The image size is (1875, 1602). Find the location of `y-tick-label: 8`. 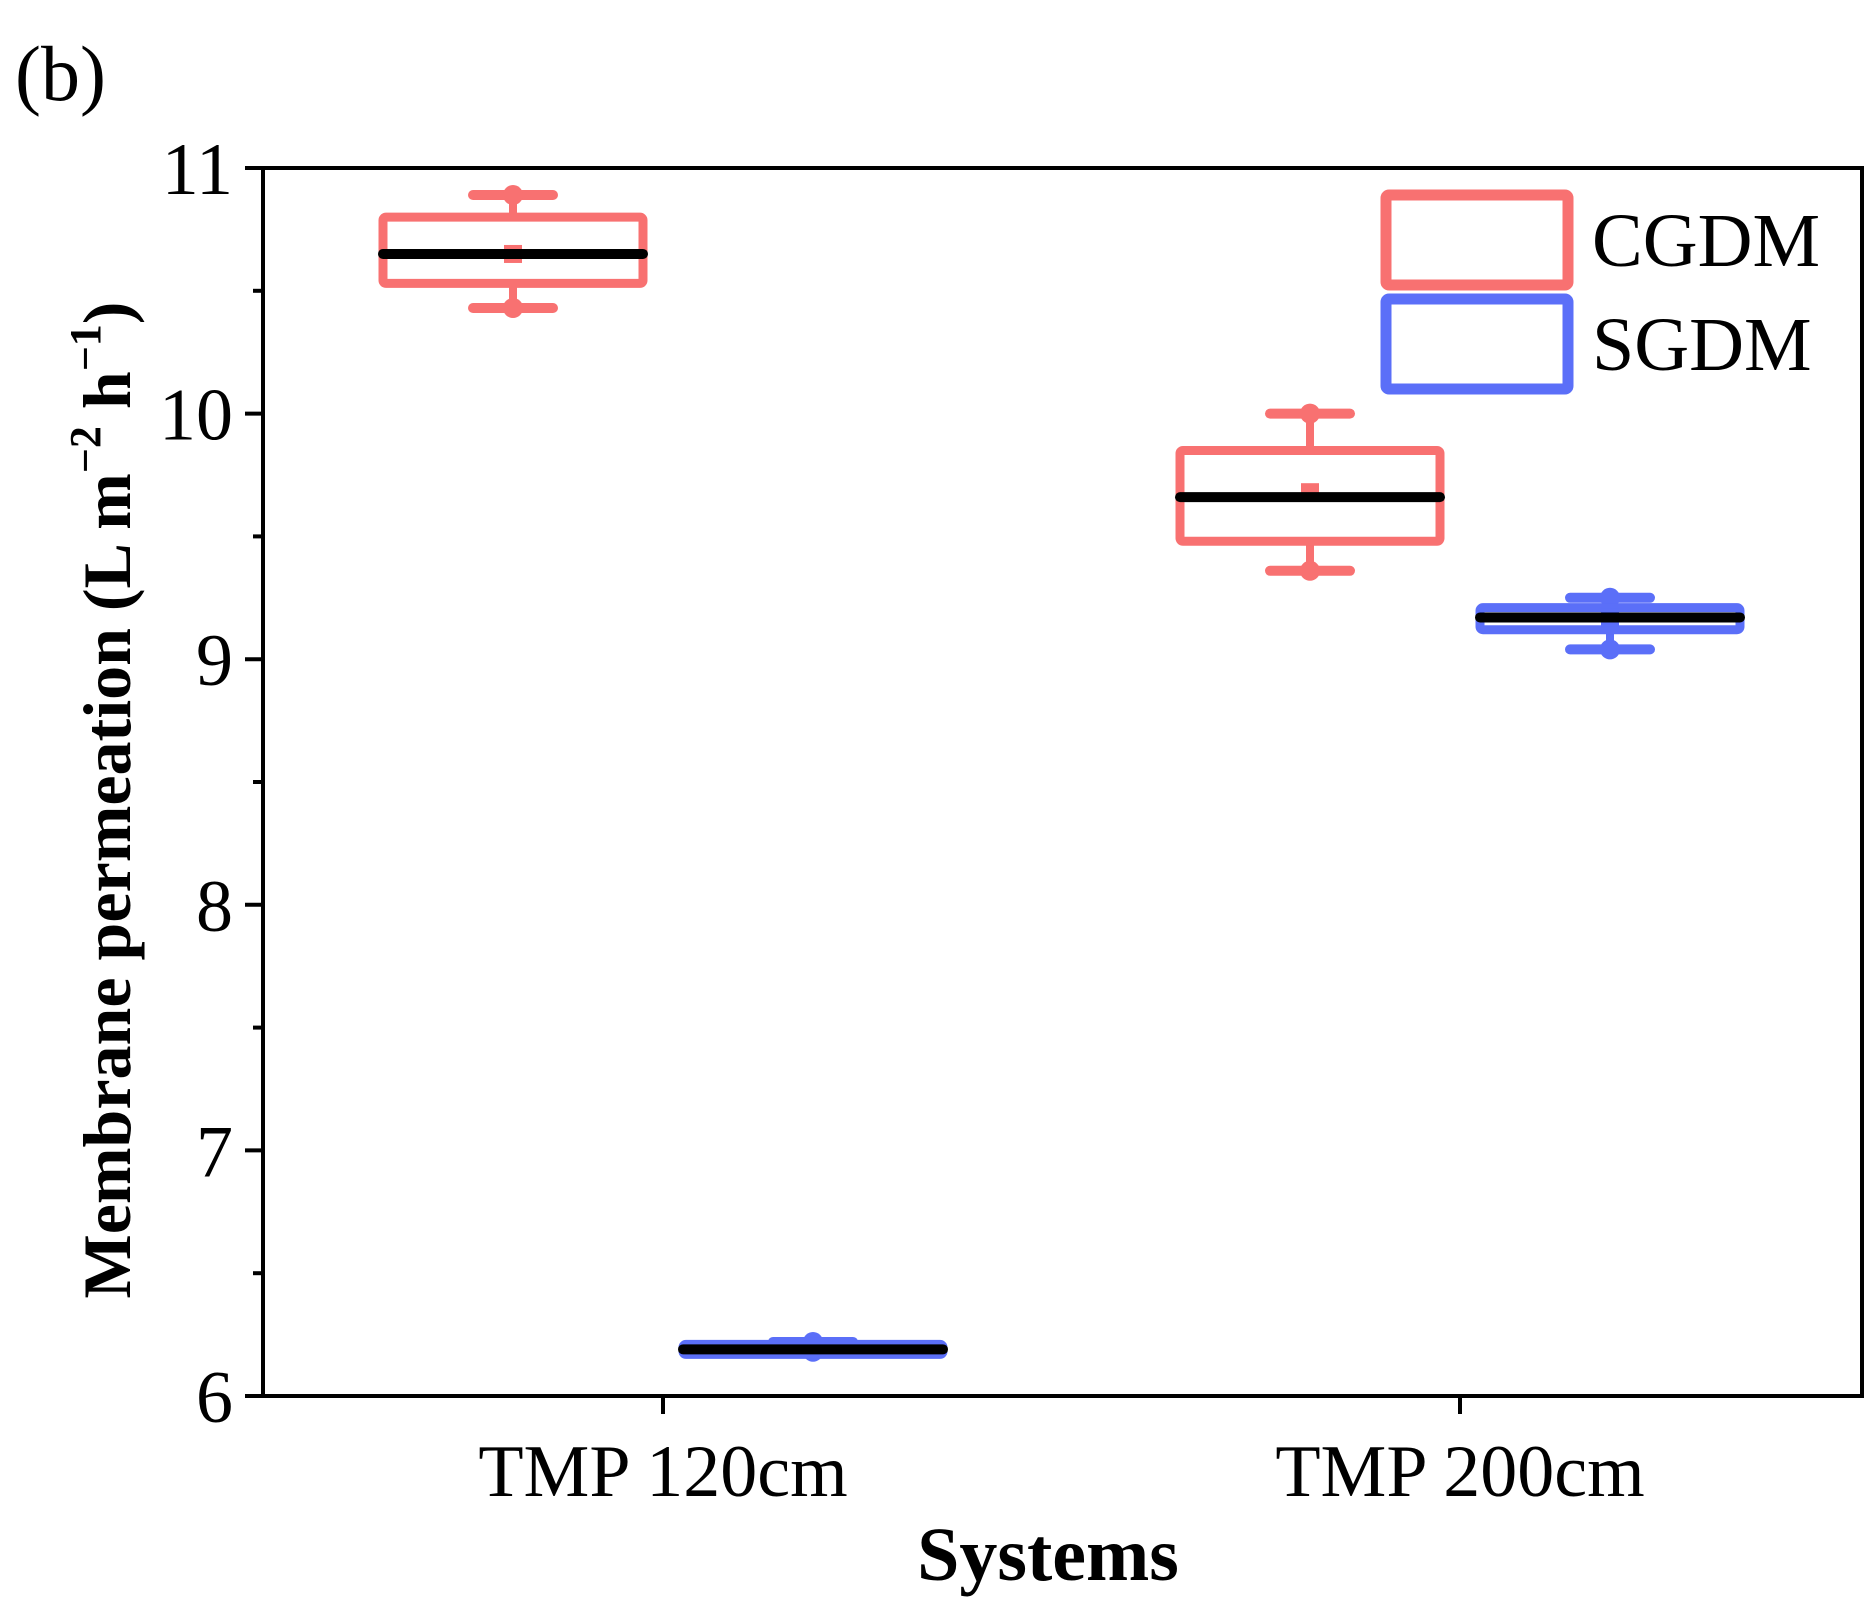

y-tick-label: 8 is located at coordinates (214, 907).